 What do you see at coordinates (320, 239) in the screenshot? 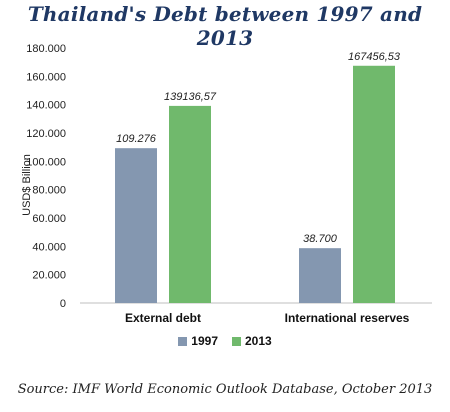
I see `data-label: 38.700` at bounding box center [320, 239].